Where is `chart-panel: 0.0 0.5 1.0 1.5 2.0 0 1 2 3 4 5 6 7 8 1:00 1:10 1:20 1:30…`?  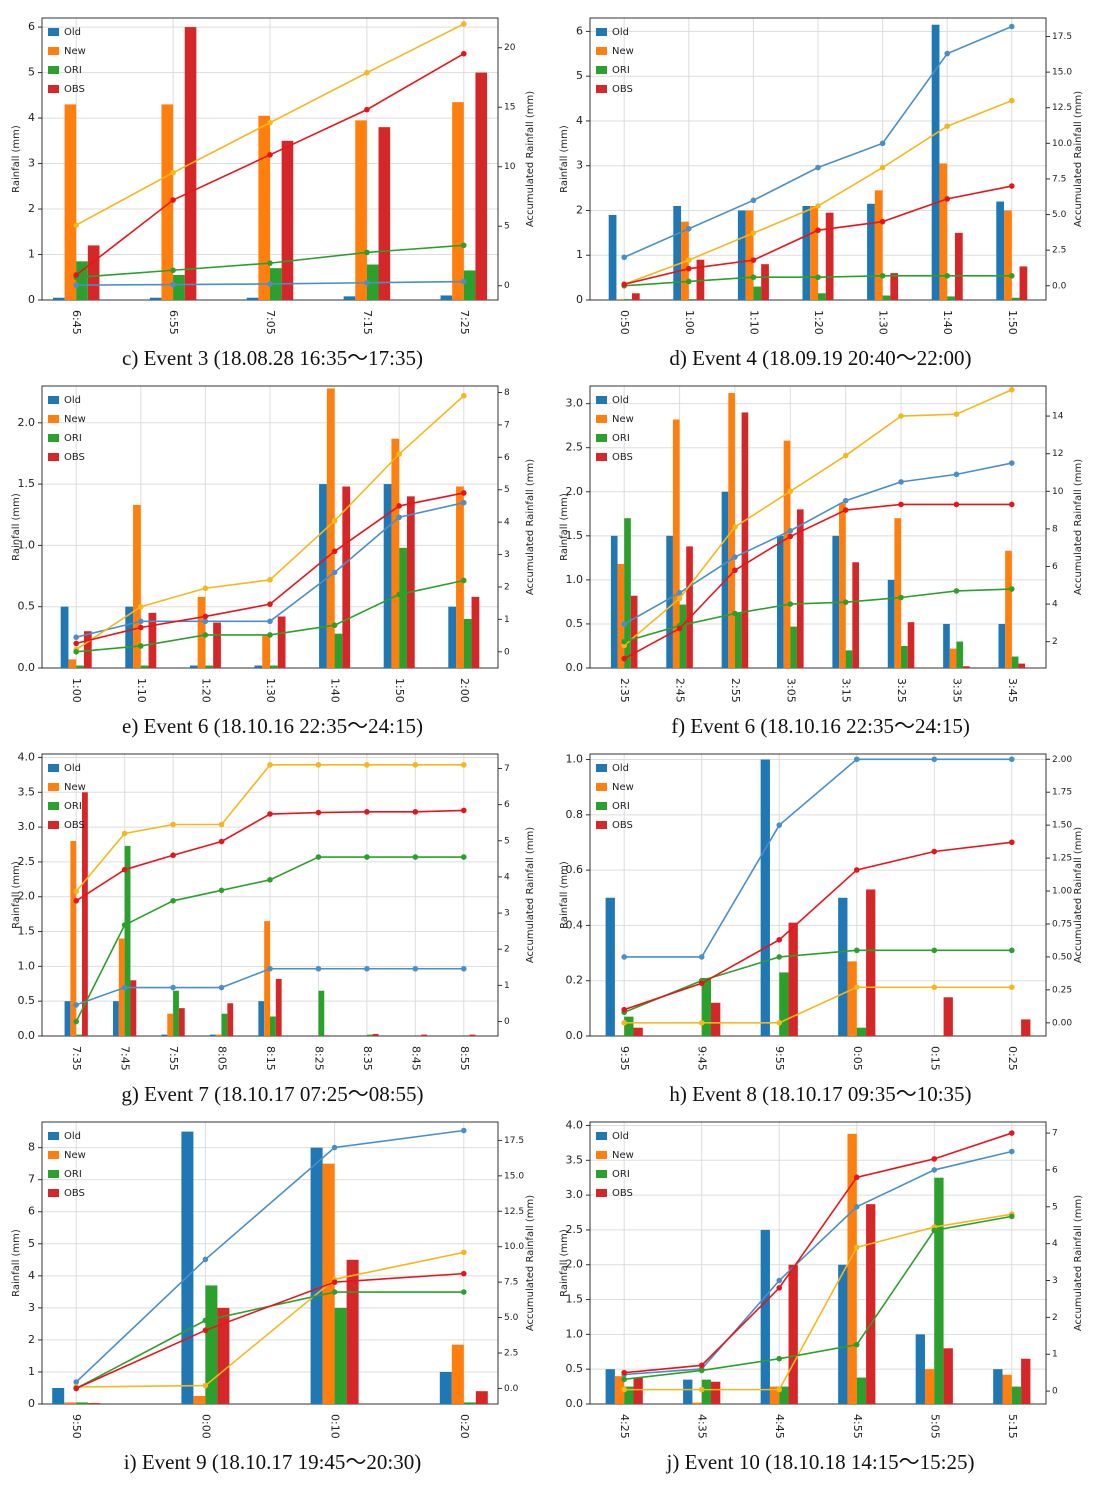 chart-panel: 0.0 0.5 1.0 1.5 2.0 0 1 2 3 4 5 6 7 8 1:00 1:10 1:20 1:30… is located at coordinates (273, 561).